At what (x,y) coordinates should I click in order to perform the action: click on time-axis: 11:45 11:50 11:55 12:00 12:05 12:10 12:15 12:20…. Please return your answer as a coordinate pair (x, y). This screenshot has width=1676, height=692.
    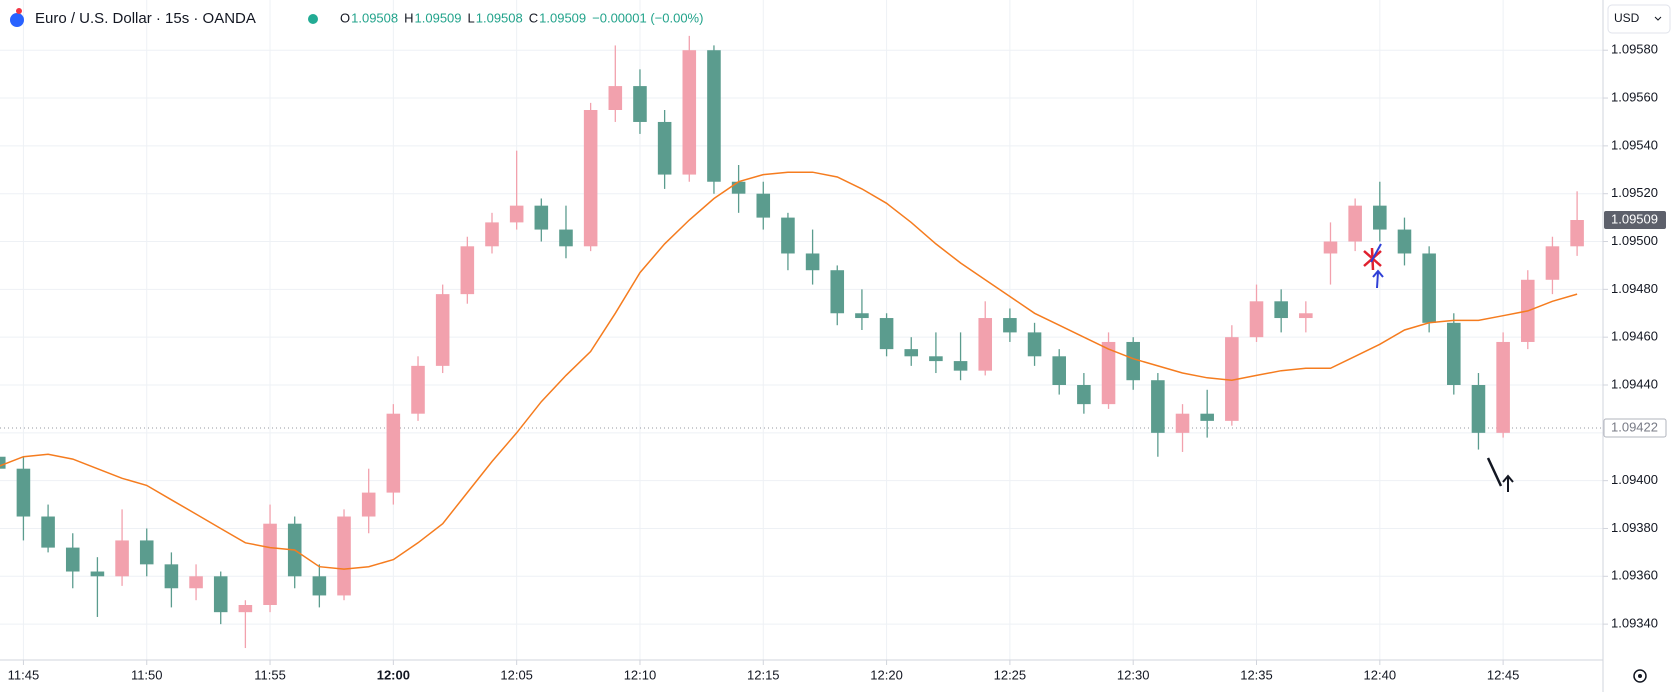
    Looking at the image, I should click on (764, 671).